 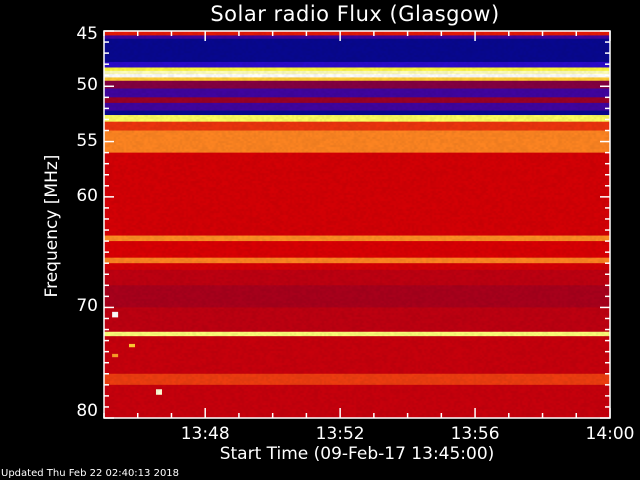 I want to click on y-tick-label: 50, so click(x=79, y=85).